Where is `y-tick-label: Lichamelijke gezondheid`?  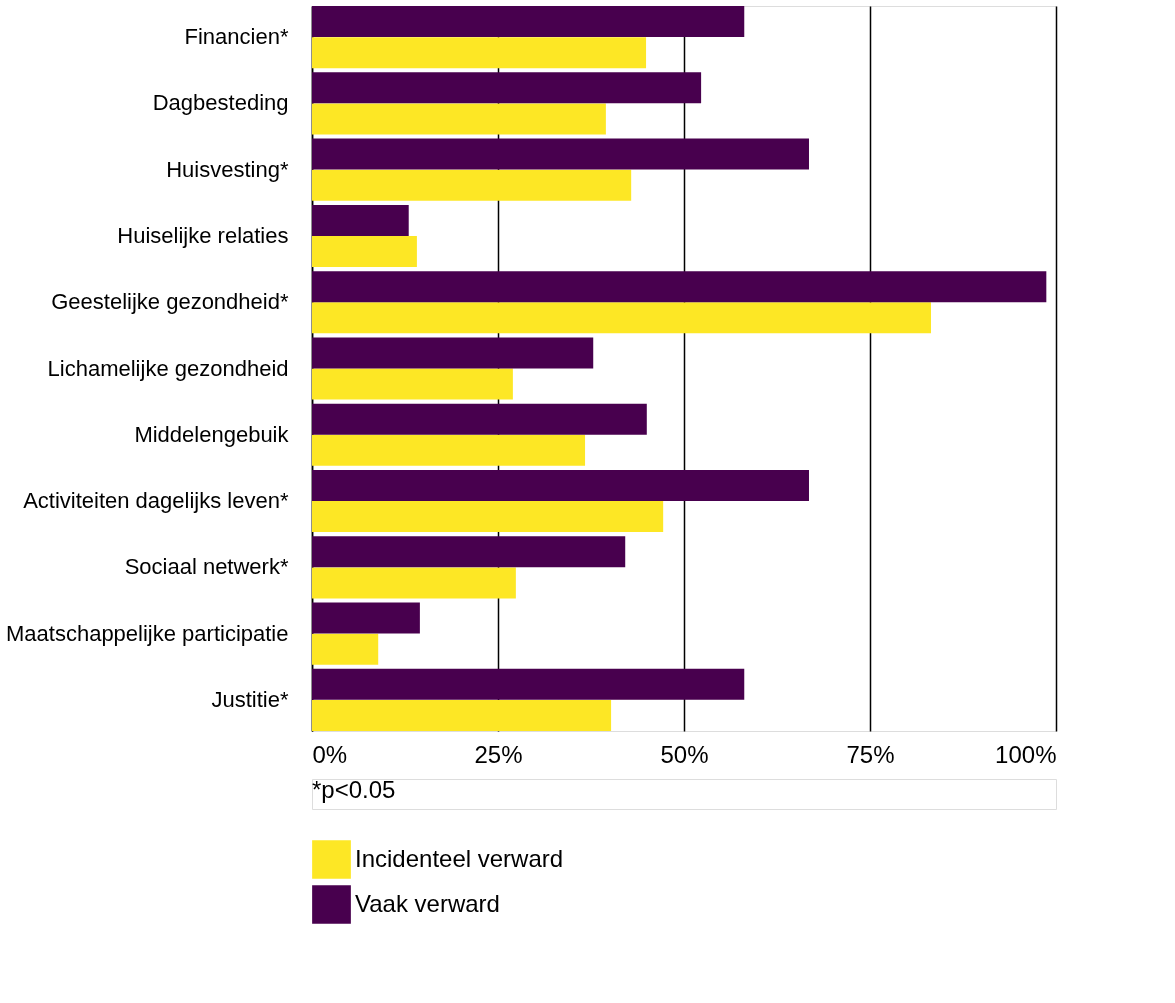 y-tick-label: Lichamelijke gezondheid is located at coordinates (168, 368).